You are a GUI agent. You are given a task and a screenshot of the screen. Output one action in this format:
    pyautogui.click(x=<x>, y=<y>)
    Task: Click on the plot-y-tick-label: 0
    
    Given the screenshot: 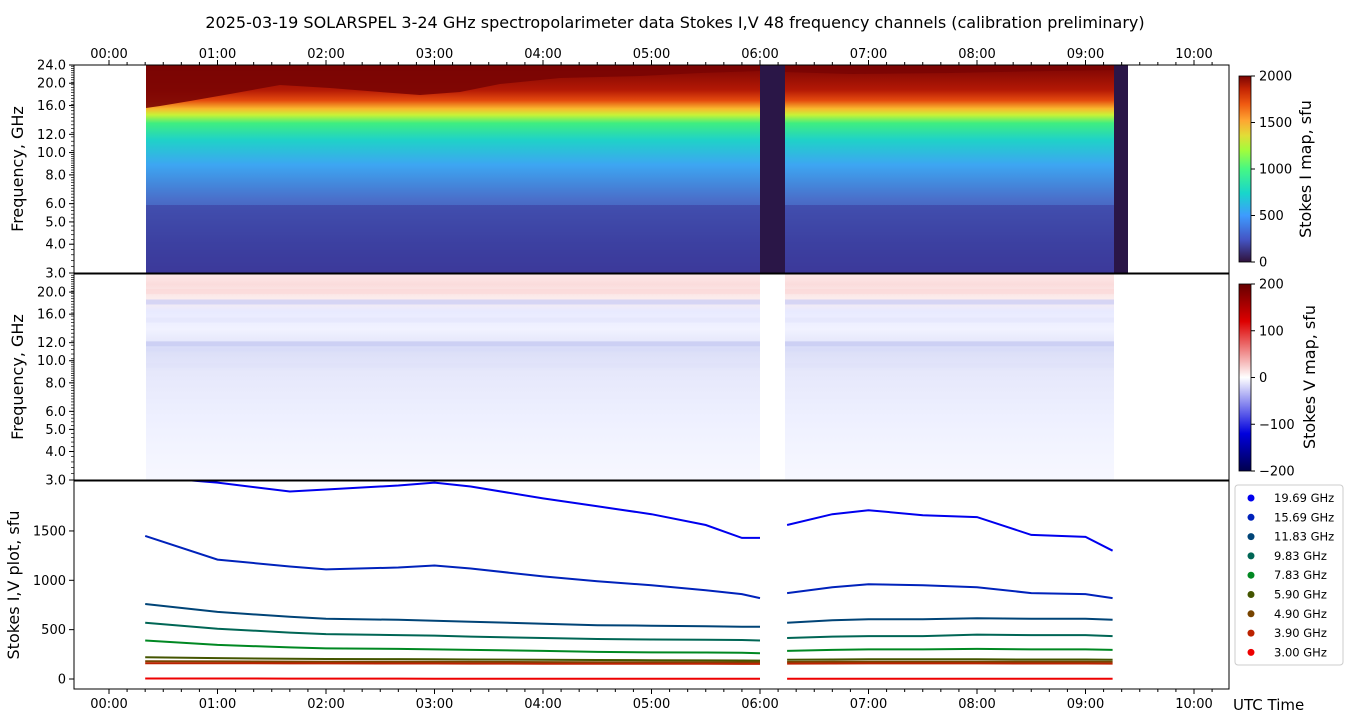 What is the action you would take?
    pyautogui.click(x=62, y=680)
    